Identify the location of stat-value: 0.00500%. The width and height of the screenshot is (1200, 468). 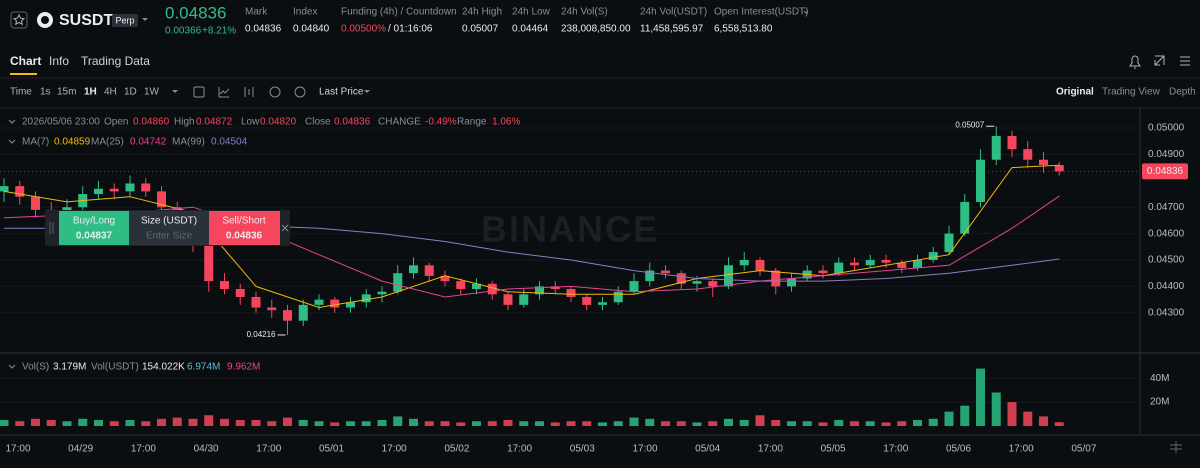
(363, 29).